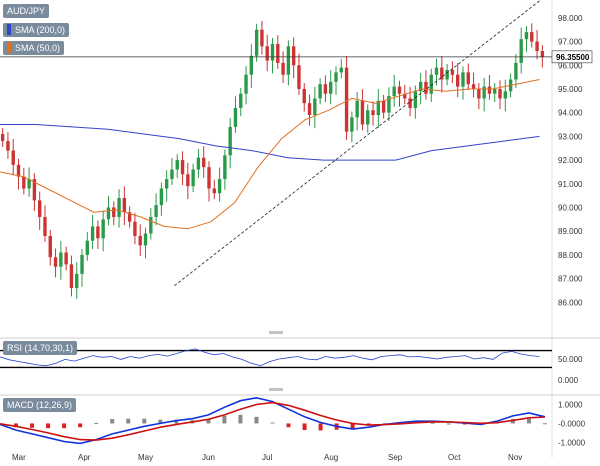 This screenshot has height=466, width=600. I want to click on month-label-may: May, so click(145, 457).